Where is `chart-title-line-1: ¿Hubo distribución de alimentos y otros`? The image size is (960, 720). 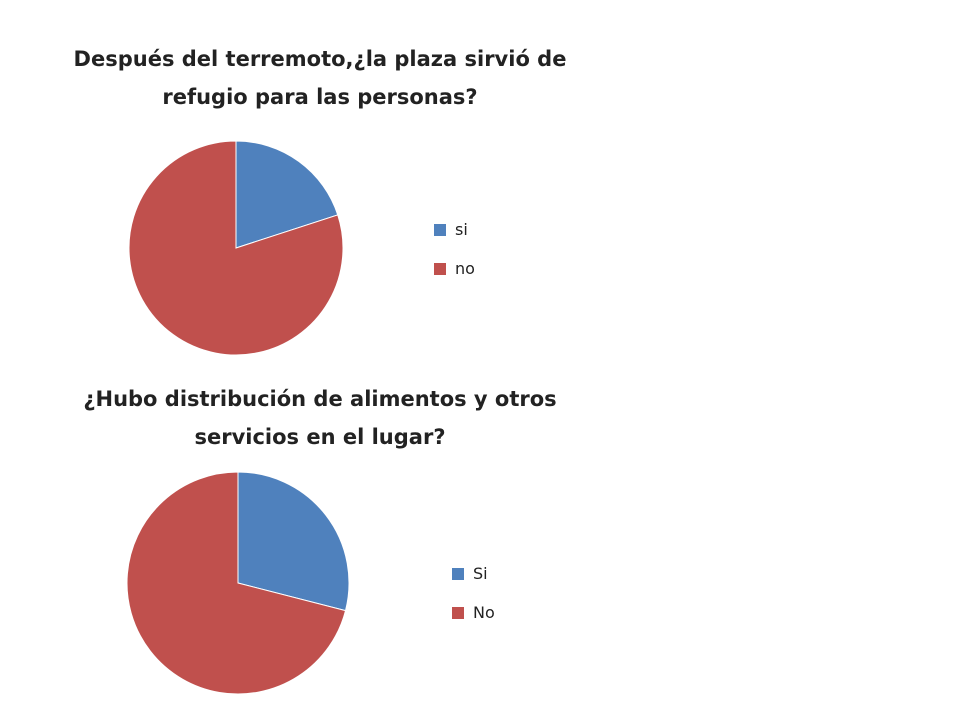 chart-title-line-1: ¿Hubo distribución de alimentos y otros is located at coordinates (320, 399).